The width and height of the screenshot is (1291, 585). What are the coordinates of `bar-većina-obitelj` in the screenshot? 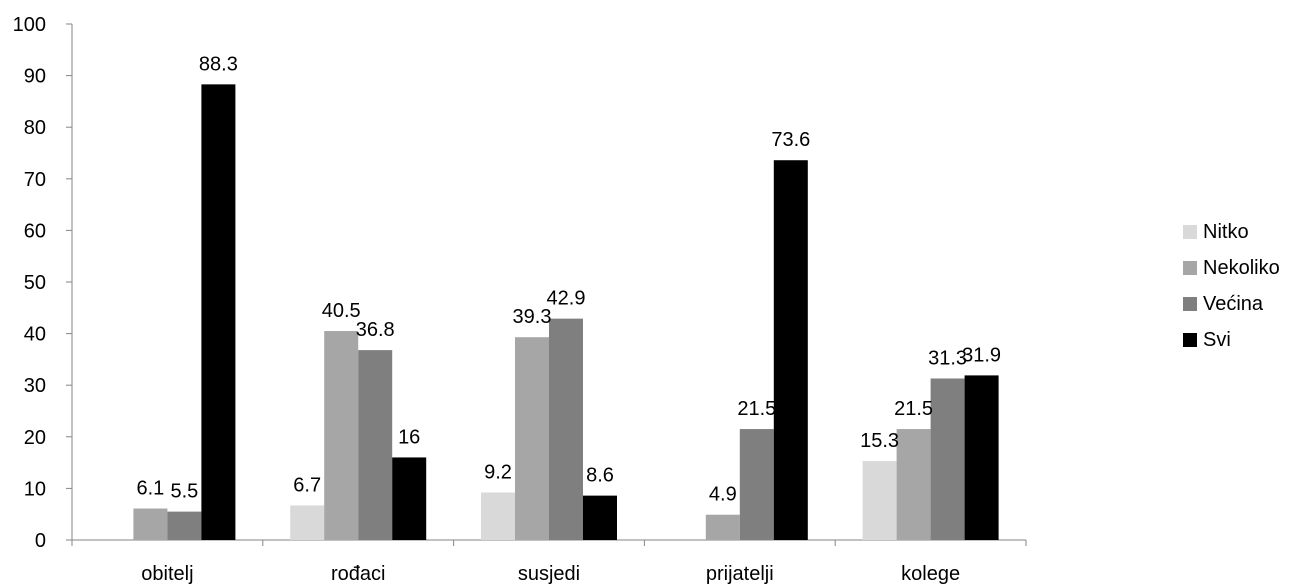 It's located at (184, 525).